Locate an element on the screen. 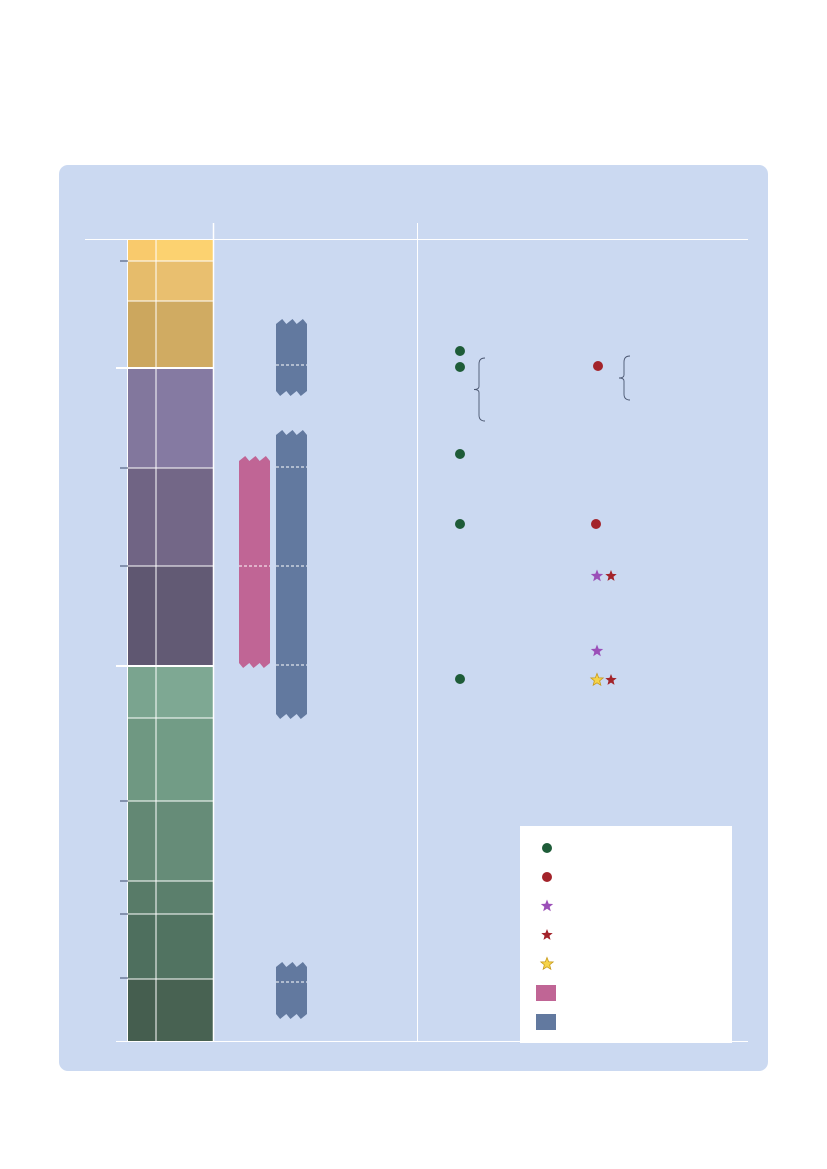 Image resolution: width=827 pixels, height=1169 pixels. legend-item-red-dot is located at coordinates (626, 877).